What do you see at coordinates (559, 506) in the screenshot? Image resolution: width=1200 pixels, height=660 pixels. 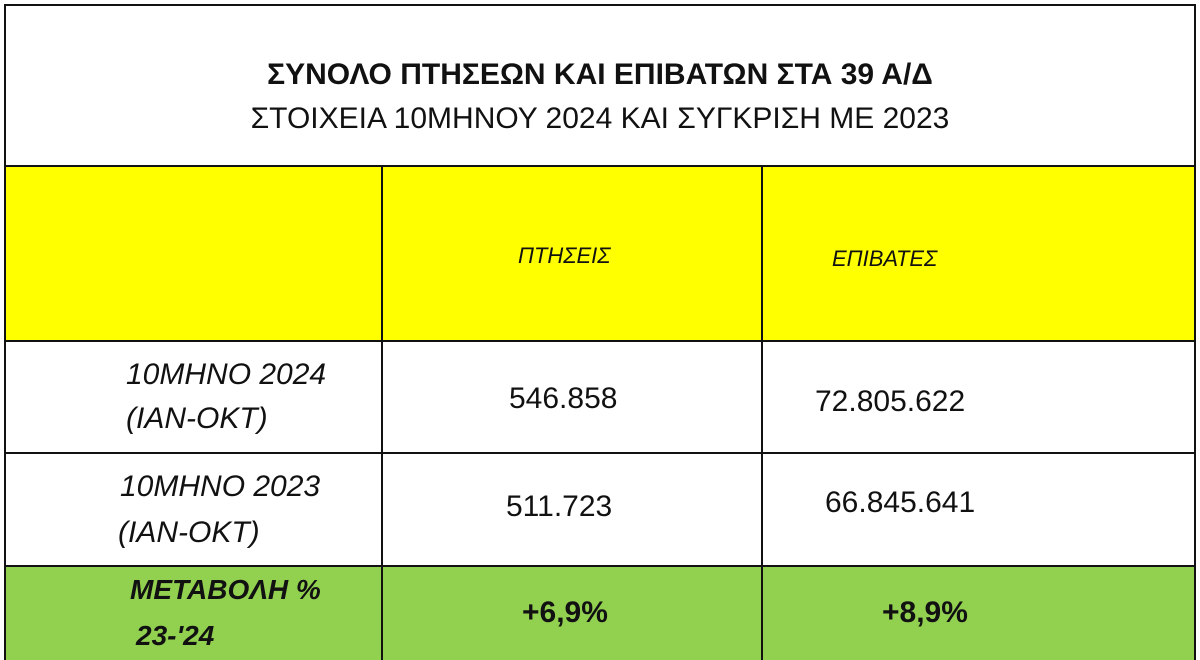 I see `cell: 511.723` at bounding box center [559, 506].